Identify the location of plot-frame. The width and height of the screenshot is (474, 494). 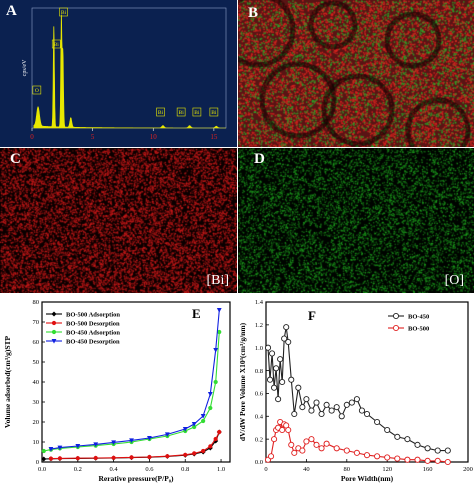
(367, 382).